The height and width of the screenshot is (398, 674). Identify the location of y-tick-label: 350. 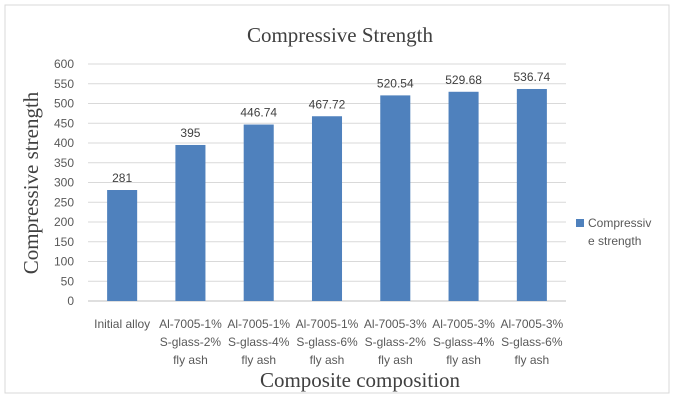
(64, 163).